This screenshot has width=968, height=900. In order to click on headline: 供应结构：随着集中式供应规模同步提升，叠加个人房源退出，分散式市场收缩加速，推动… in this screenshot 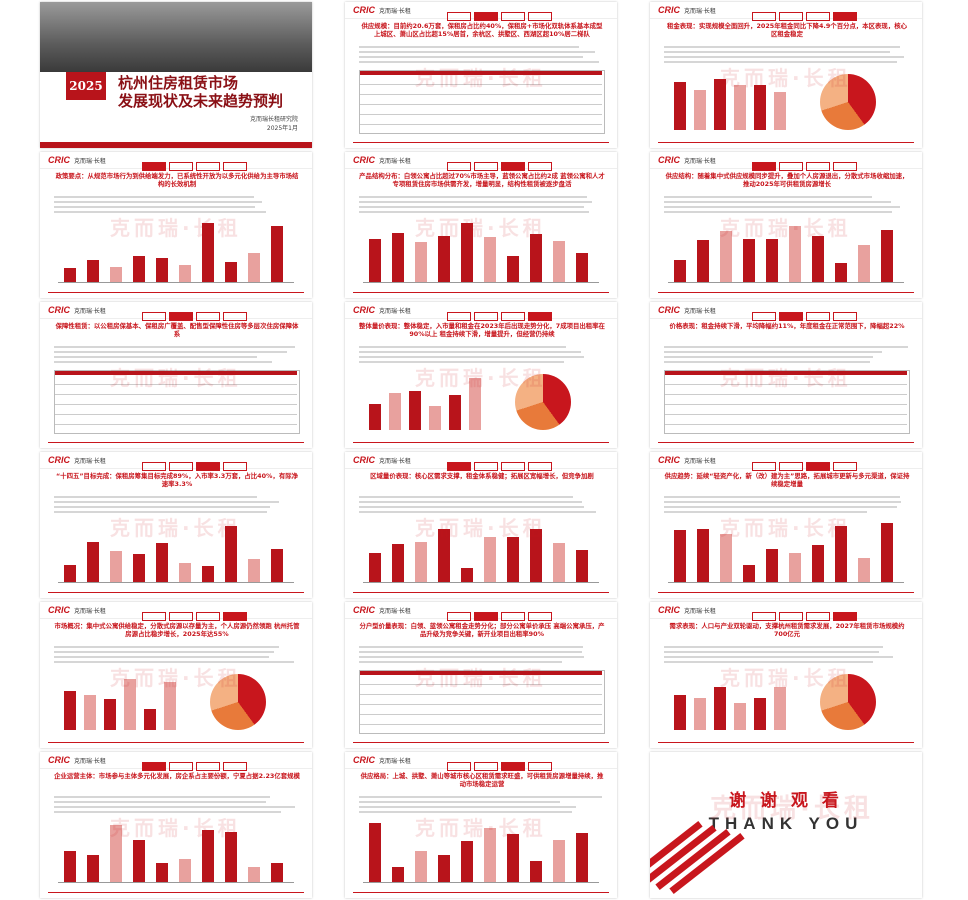, I will do `click(787, 180)`.